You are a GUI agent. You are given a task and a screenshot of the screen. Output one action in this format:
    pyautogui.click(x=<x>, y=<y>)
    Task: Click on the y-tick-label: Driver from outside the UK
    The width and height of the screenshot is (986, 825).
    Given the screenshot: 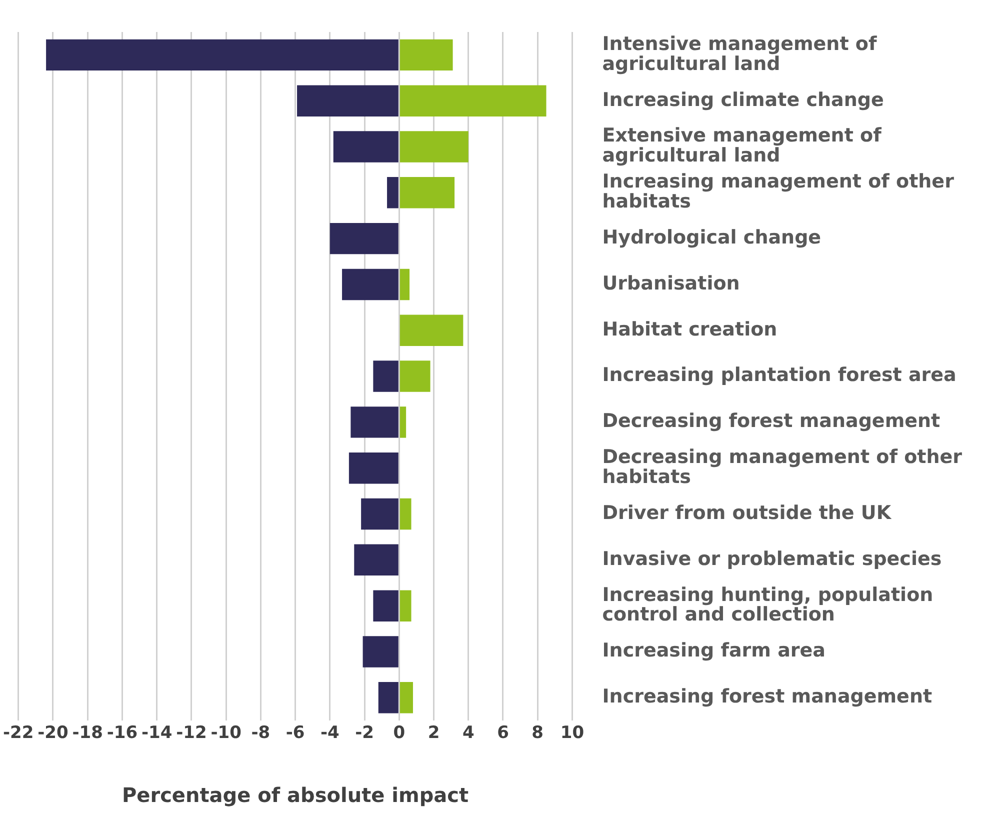 What is the action you would take?
    pyautogui.click(x=747, y=513)
    